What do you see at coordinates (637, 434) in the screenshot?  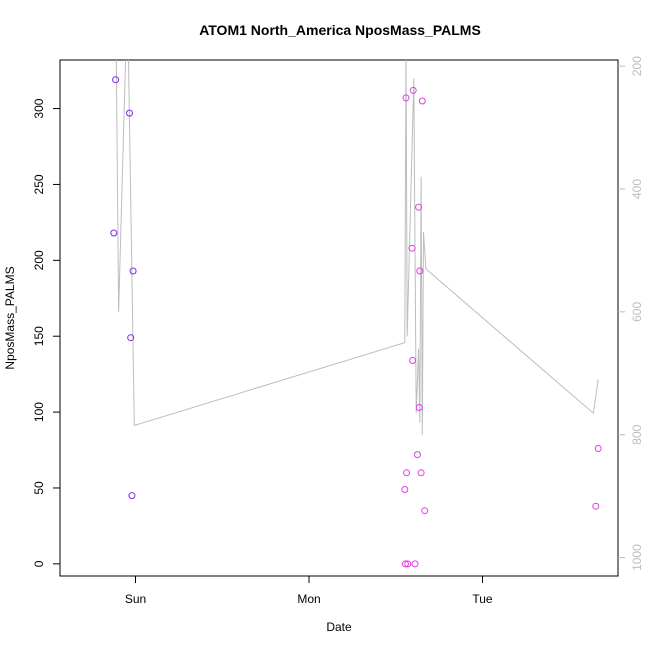 I see `y2-tick-label: 800` at bounding box center [637, 434].